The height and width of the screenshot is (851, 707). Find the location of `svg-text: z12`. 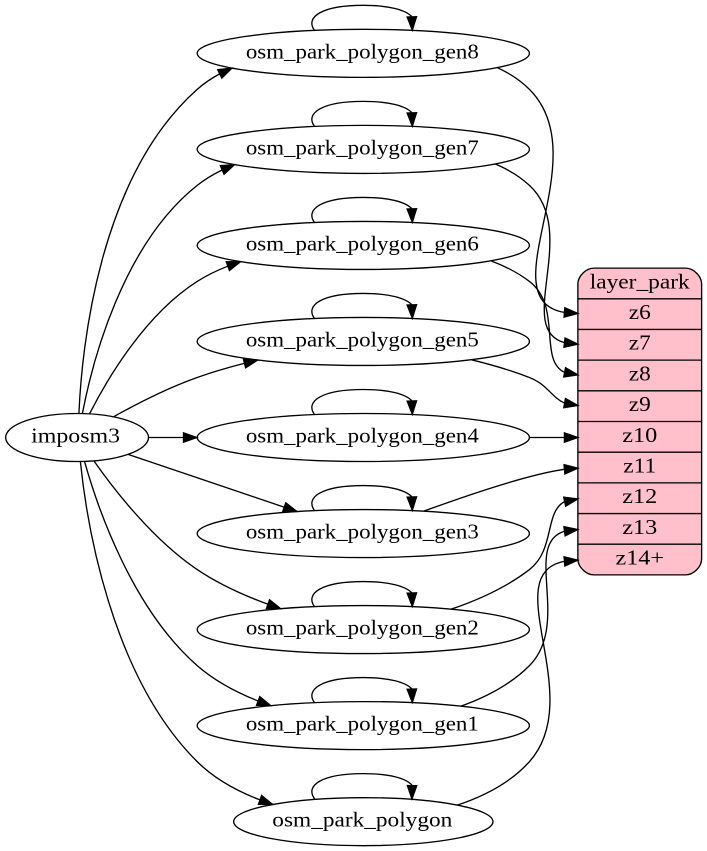

svg-text: z12 is located at coordinates (639, 496).